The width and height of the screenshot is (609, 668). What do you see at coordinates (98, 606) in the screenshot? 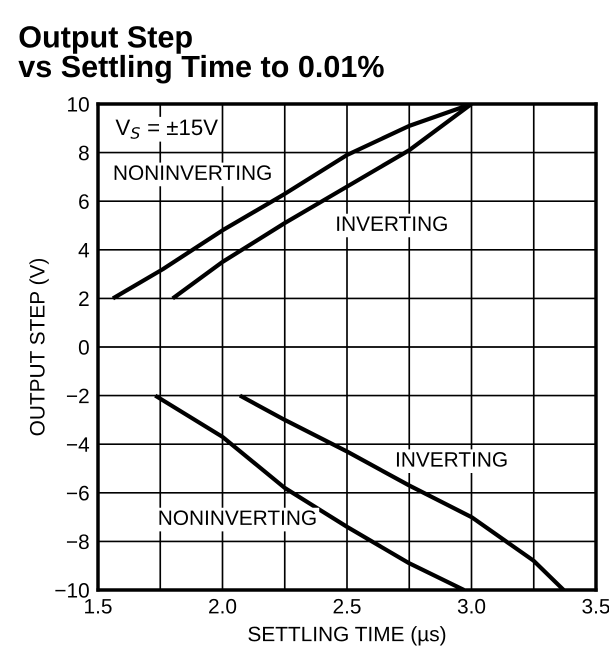
I see `x-tick-label: 1.5` at bounding box center [98, 606].